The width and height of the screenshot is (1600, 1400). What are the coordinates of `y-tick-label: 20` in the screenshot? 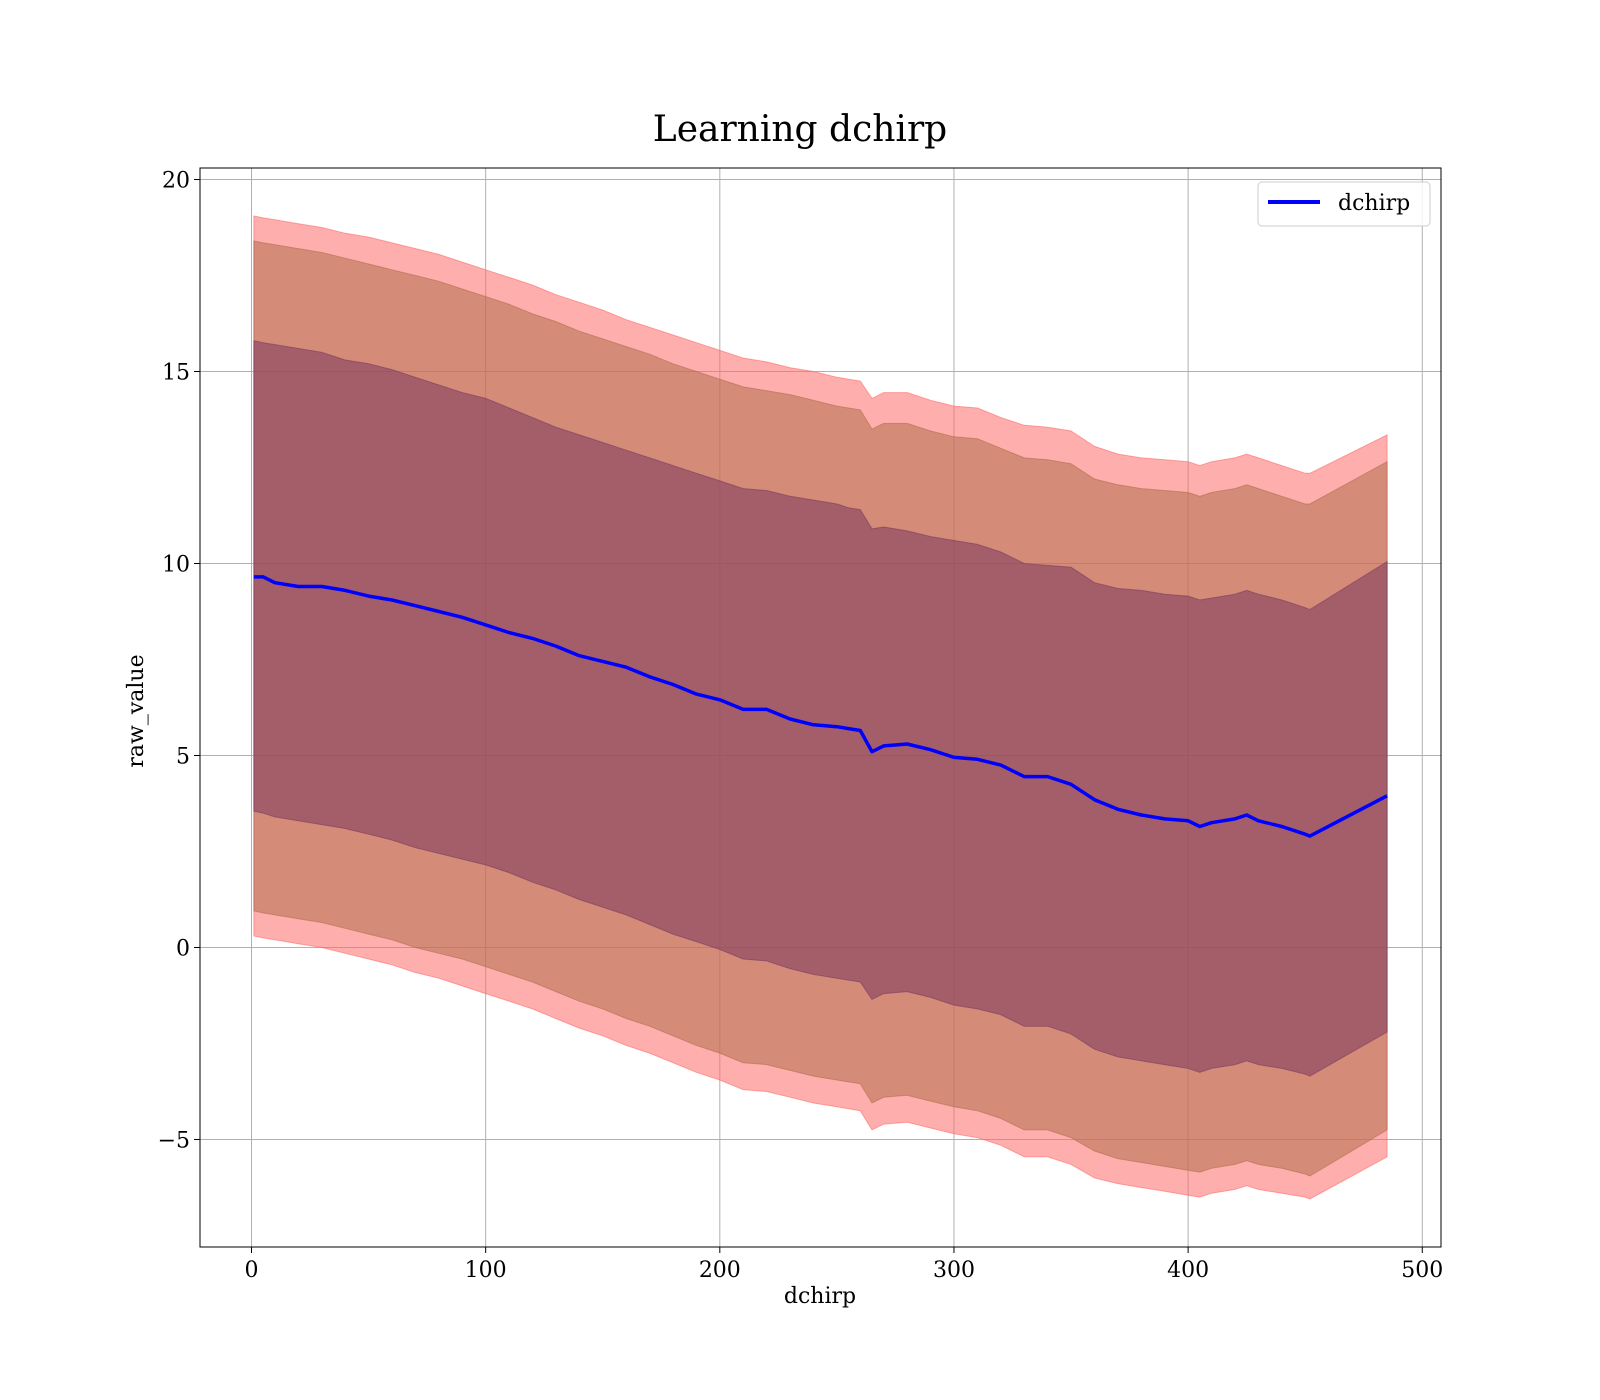 It's located at (176, 181).